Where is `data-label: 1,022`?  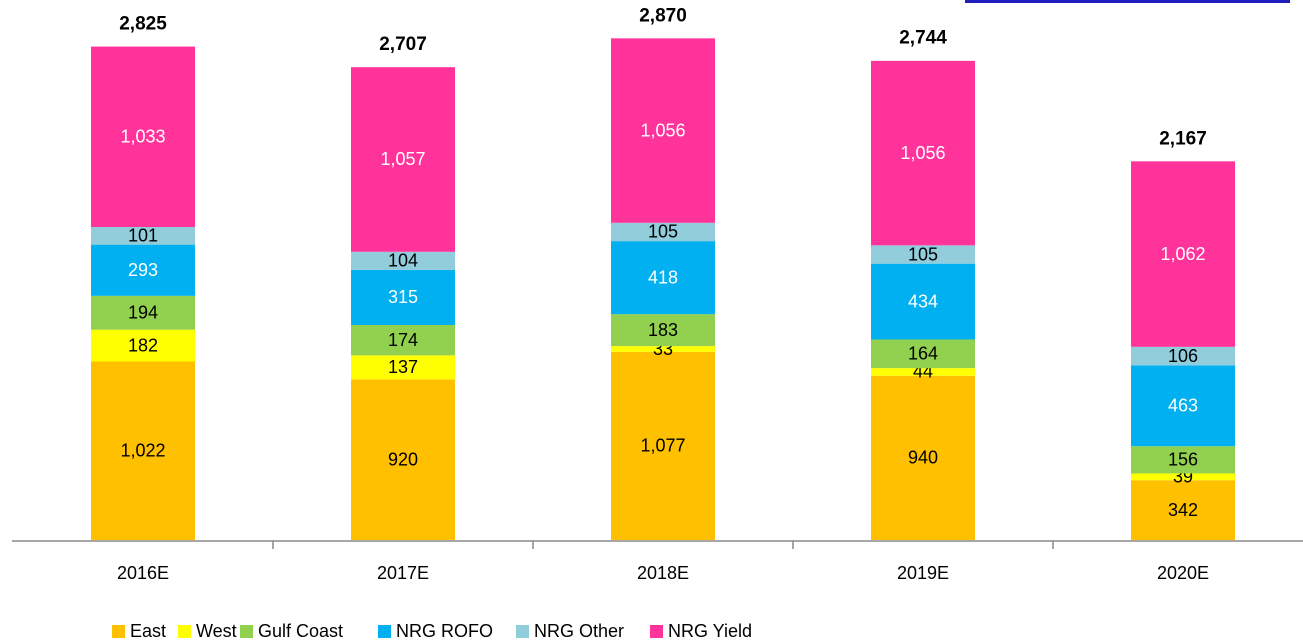
data-label: 1,022 is located at coordinates (142, 450).